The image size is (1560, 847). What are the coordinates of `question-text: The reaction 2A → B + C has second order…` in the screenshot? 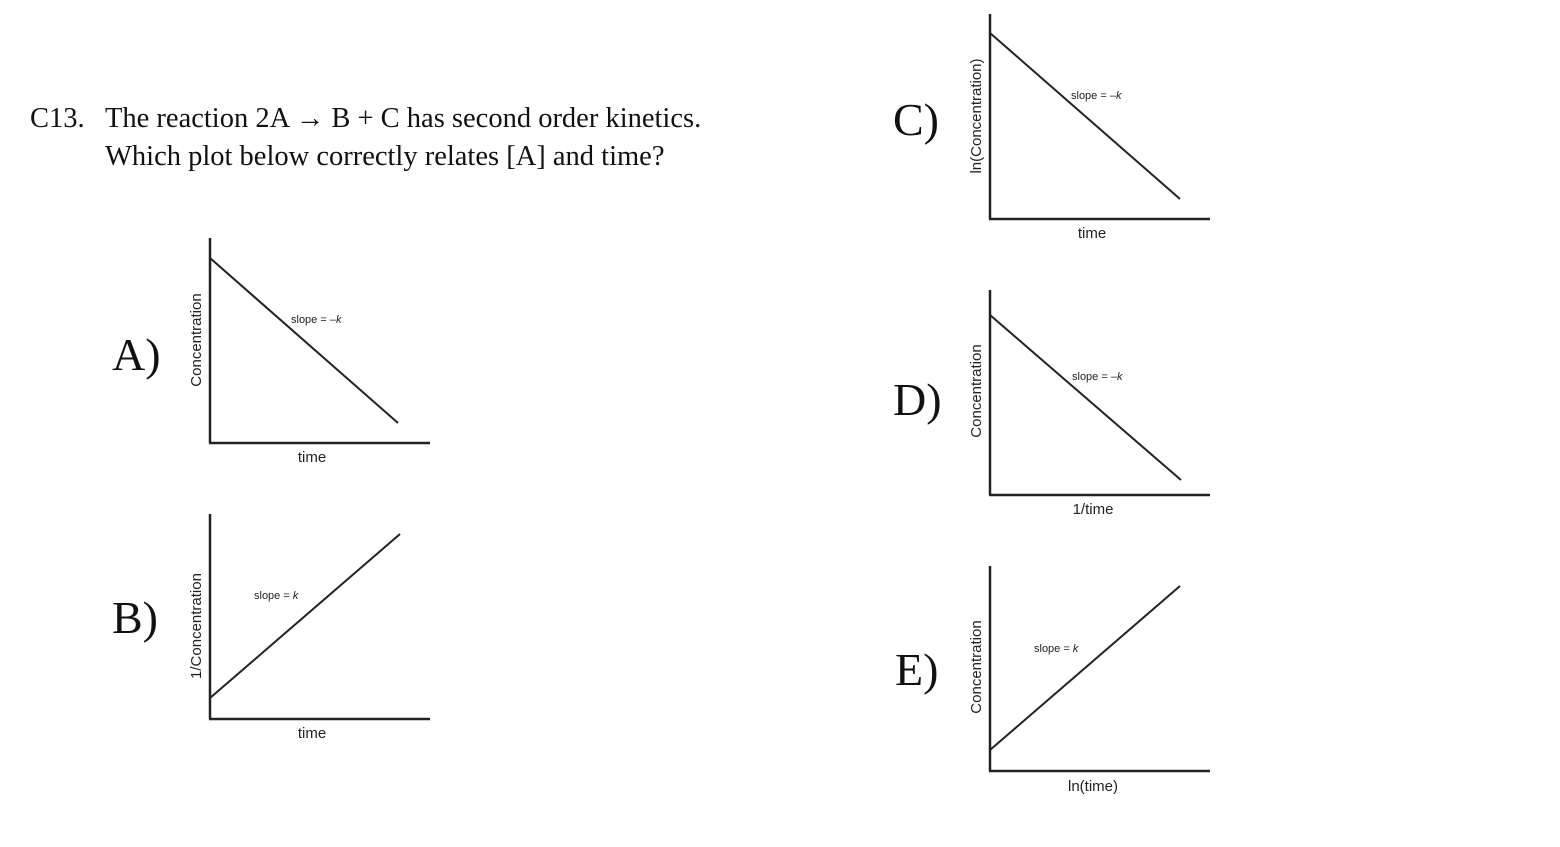 It's located at (403, 137).